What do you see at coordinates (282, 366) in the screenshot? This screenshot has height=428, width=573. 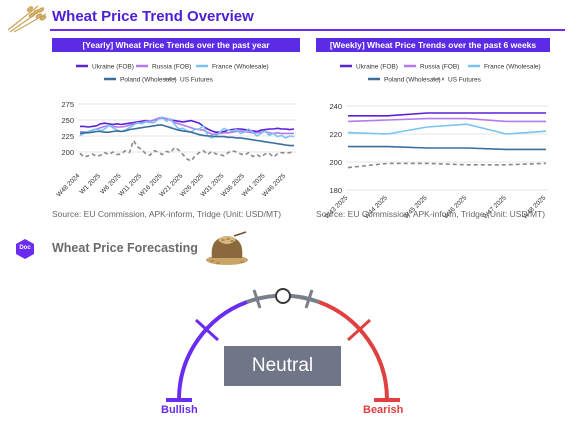 I see `forecast-status-badge: Neutral` at bounding box center [282, 366].